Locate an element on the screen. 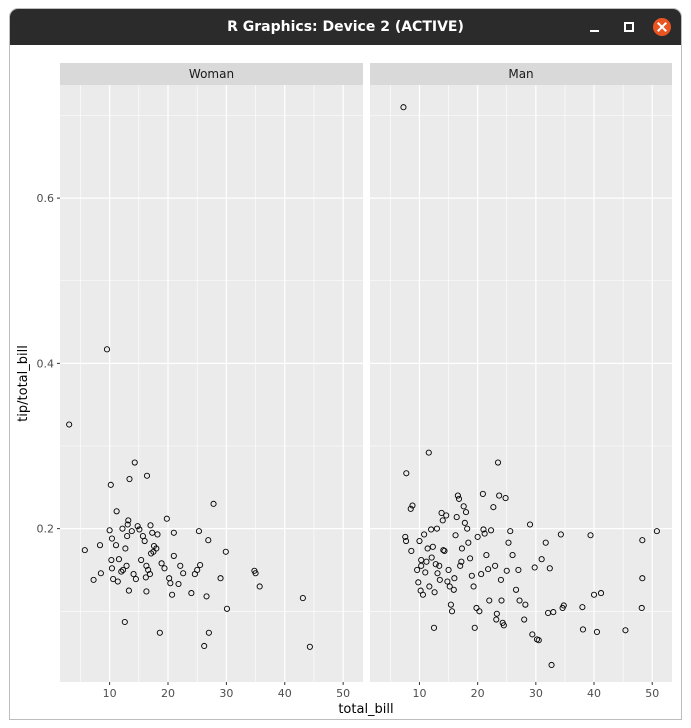  close-button is located at coordinates (662, 27).